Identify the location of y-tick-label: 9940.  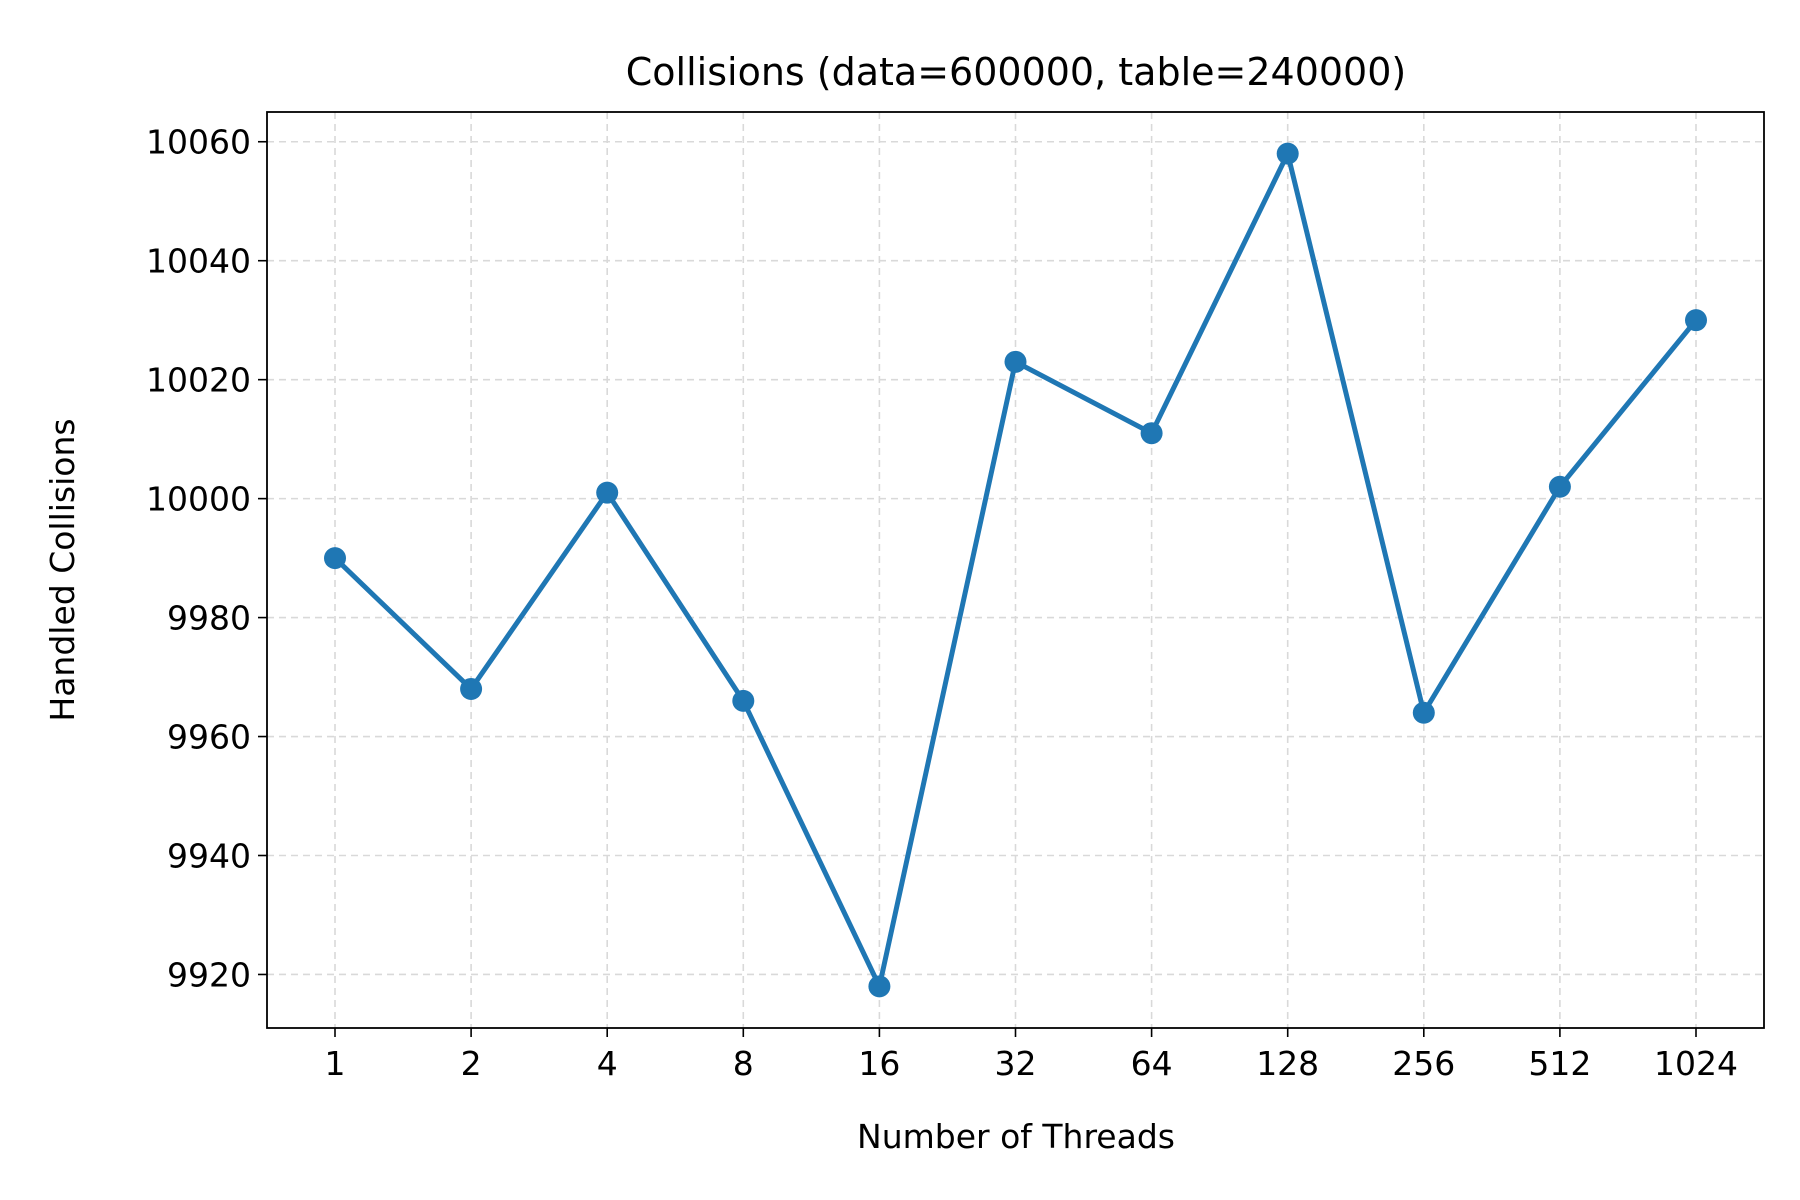
(209, 856).